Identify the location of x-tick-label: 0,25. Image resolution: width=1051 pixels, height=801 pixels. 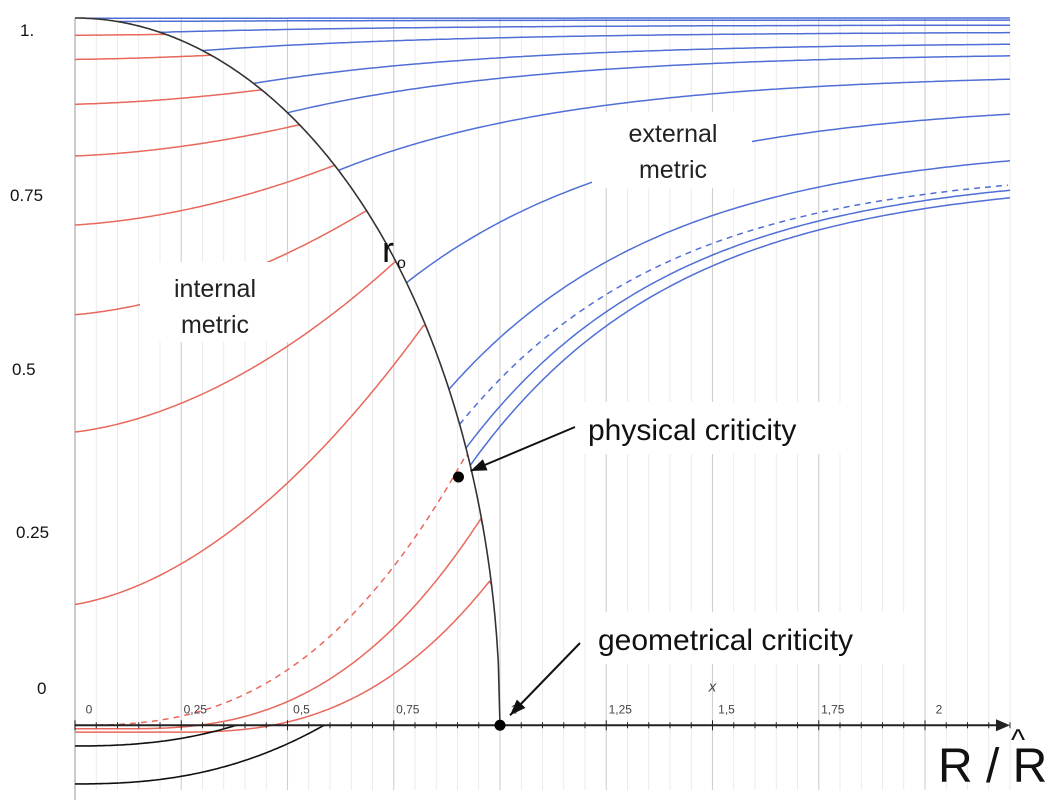
(196, 709).